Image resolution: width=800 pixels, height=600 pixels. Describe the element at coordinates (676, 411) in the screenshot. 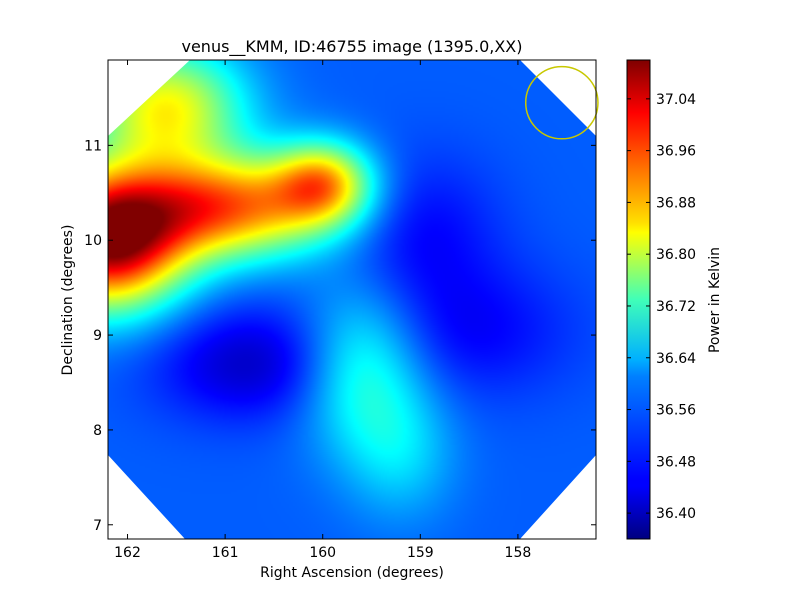

I see `colorbar-tick-label: 36.56` at that location.